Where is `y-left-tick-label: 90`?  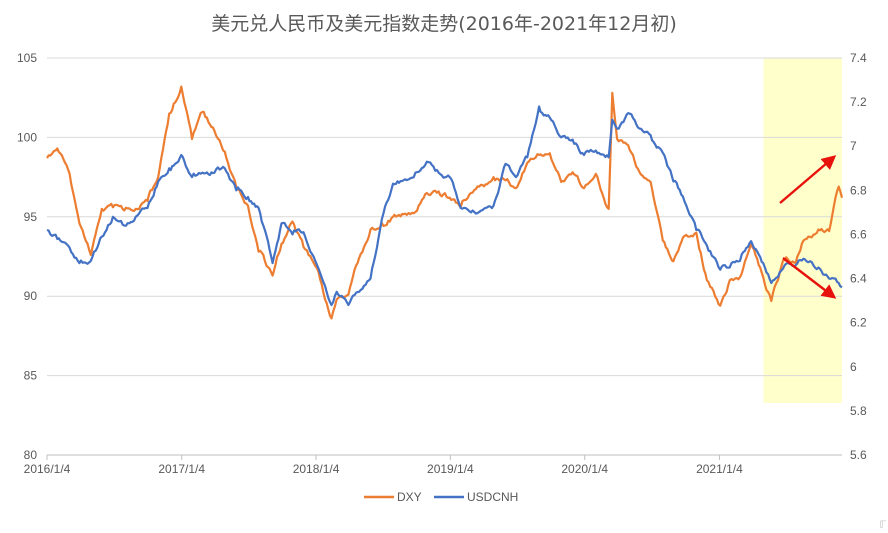 y-left-tick-label: 90 is located at coordinates (31, 296).